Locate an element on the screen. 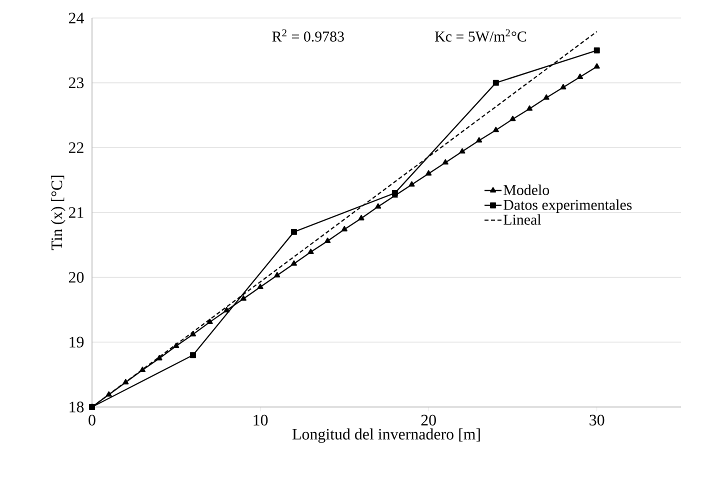  y-tick-label: 22 is located at coordinates (76, 147).